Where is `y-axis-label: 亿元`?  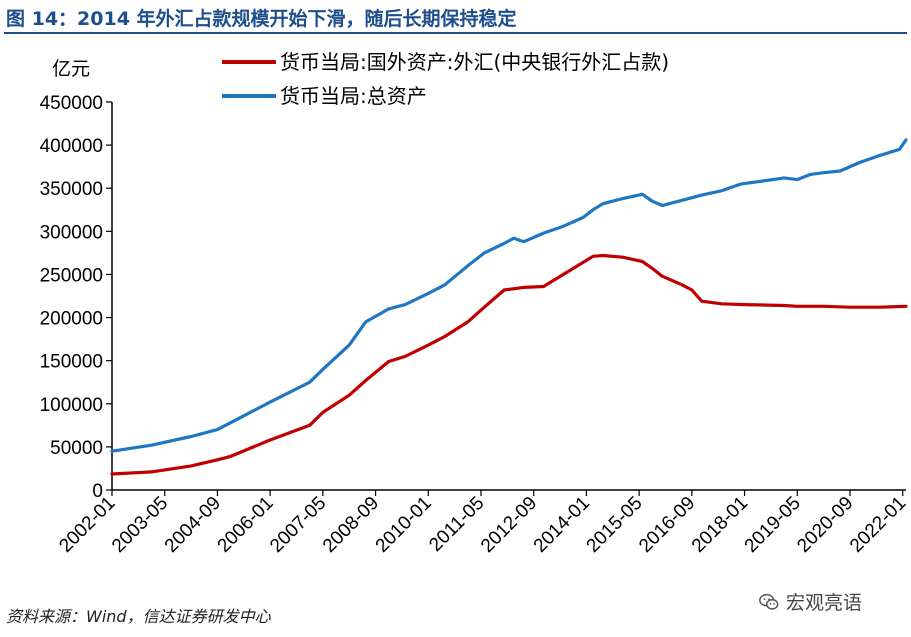 y-axis-label: 亿元 is located at coordinates (71, 69).